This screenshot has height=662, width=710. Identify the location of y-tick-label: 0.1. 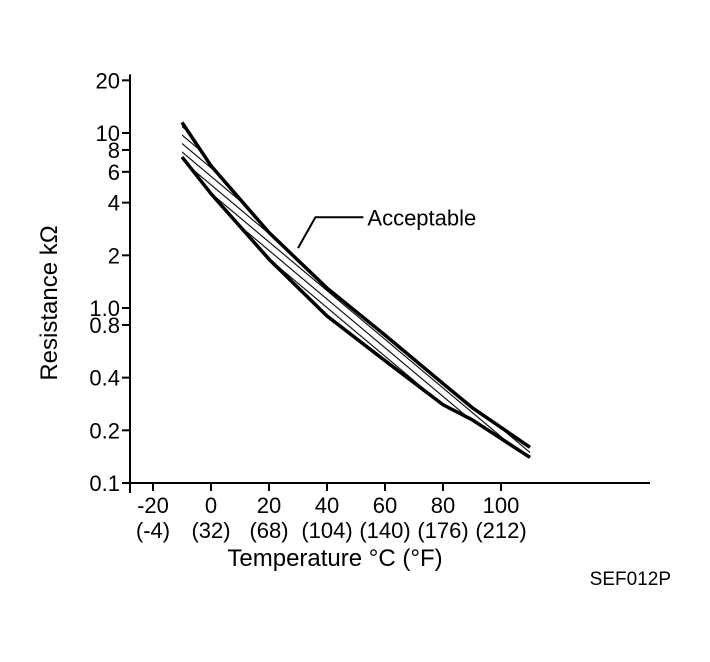
(104, 483).